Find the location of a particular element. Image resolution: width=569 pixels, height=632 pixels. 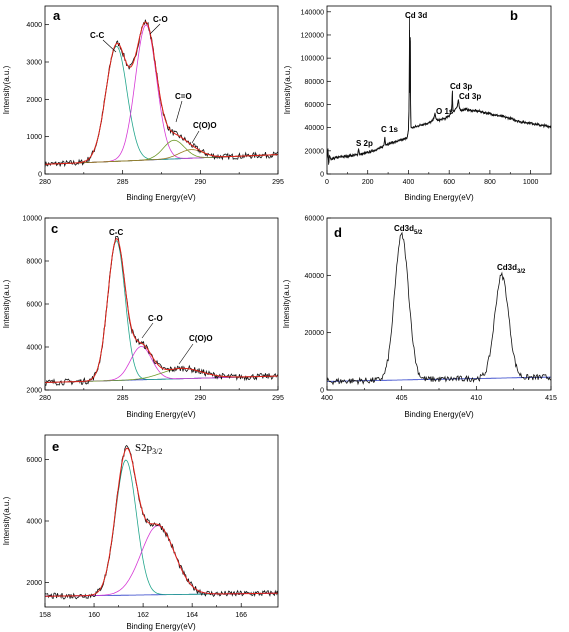

panel-a-envelope is located at coordinates (161, 93).